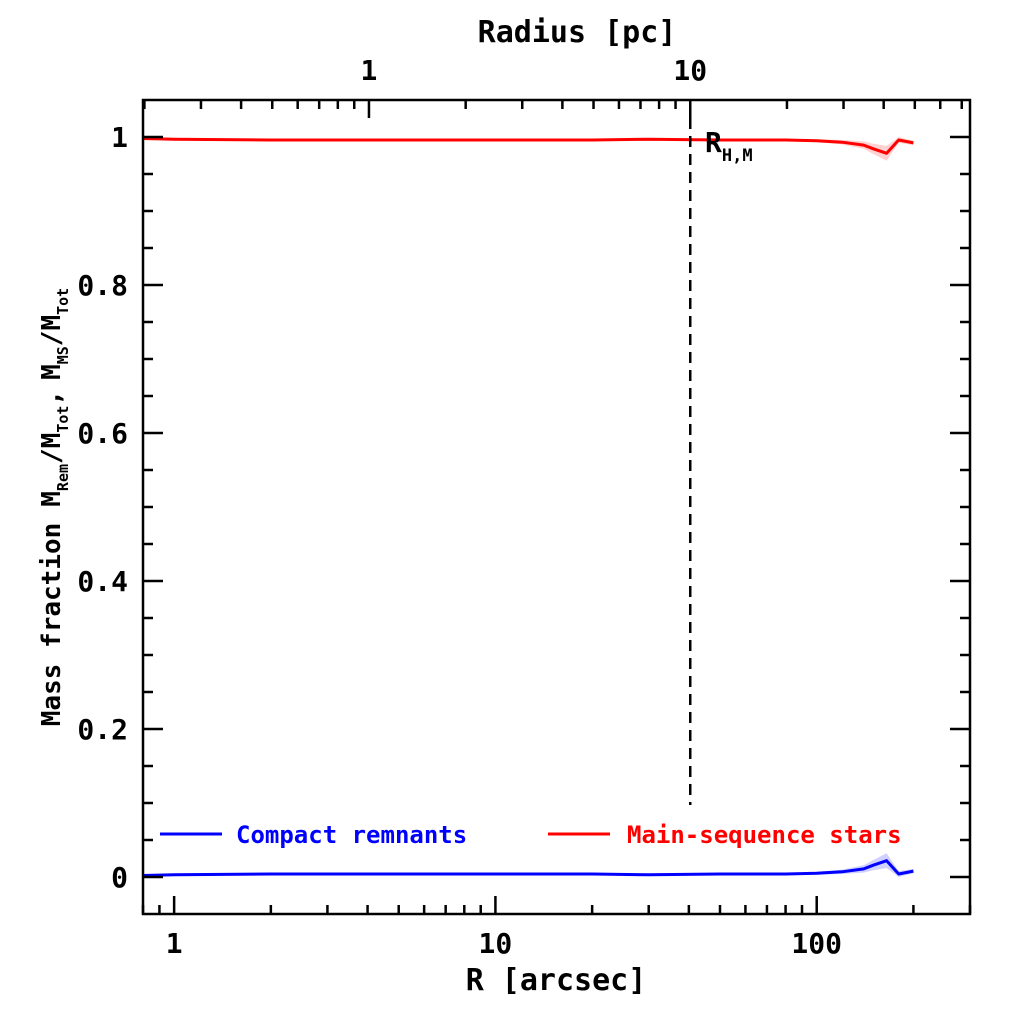 The width and height of the screenshot is (1024, 1024). I want to click on x-tick-label: 10, so click(496, 943).